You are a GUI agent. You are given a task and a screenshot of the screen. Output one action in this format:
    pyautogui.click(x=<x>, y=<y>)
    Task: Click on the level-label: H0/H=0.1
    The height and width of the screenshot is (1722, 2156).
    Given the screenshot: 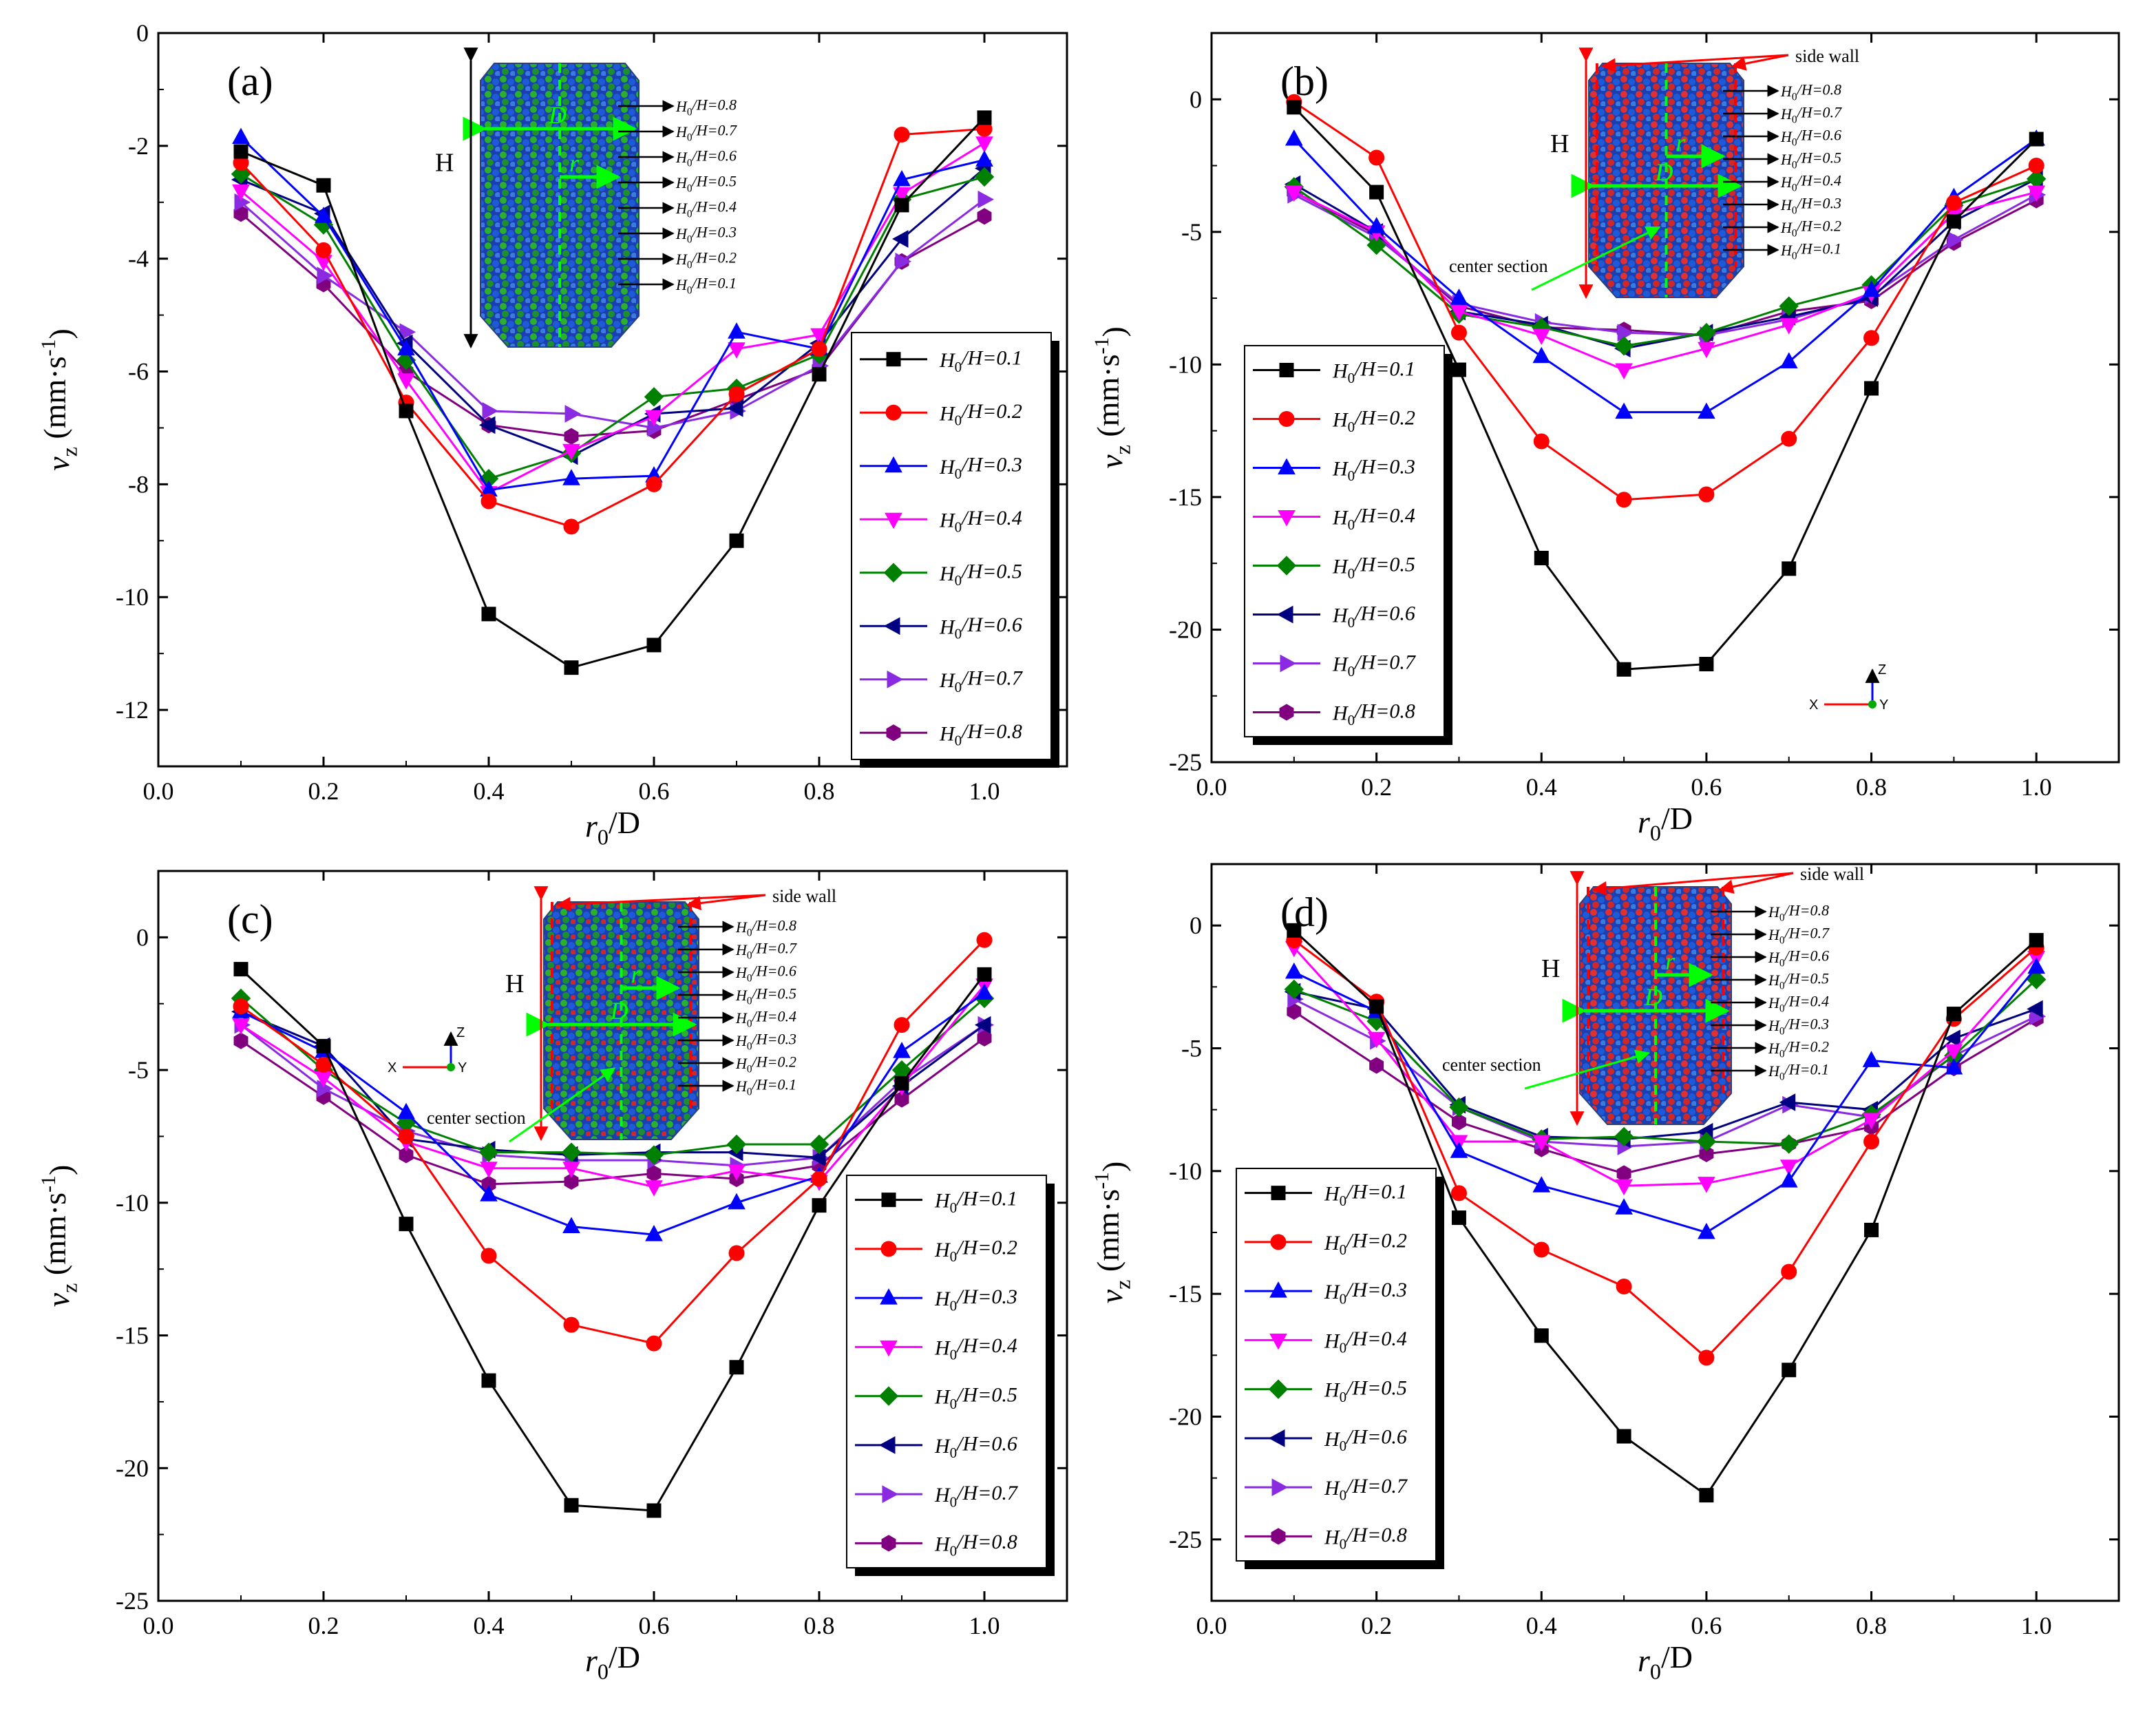 What is the action you would take?
    pyautogui.click(x=1798, y=1072)
    